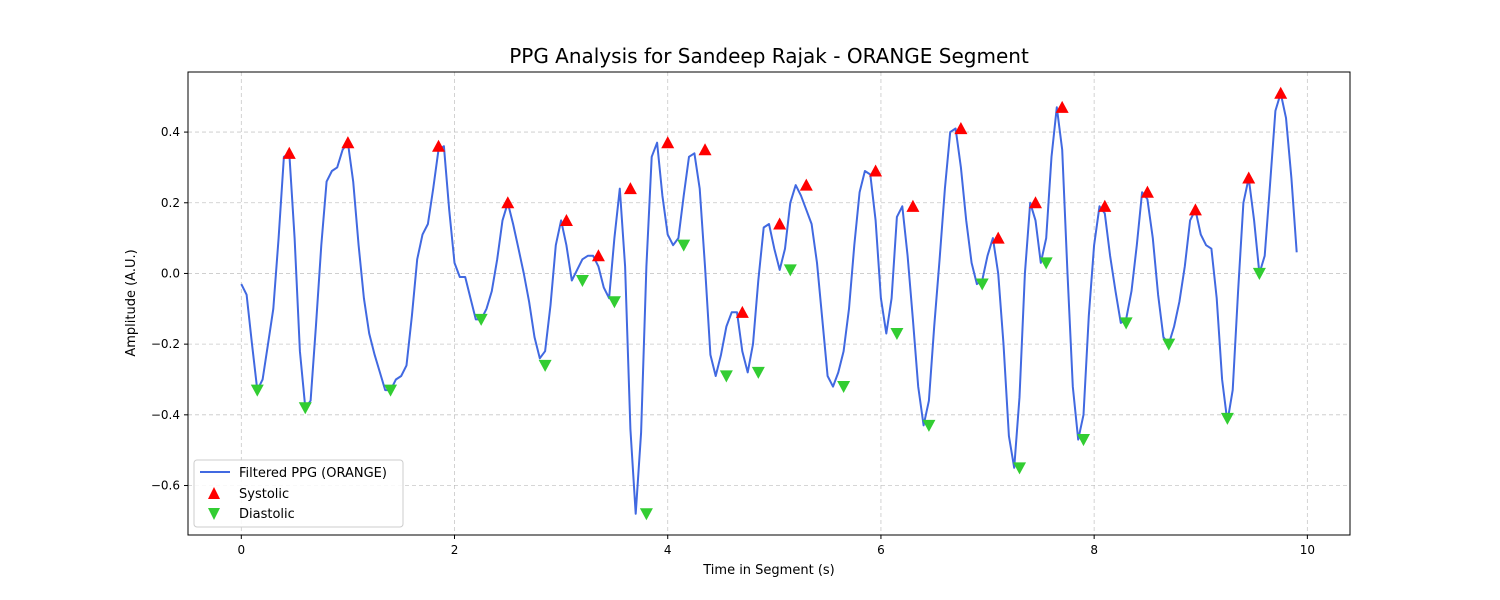  Describe the element at coordinates (264, 494) in the screenshot. I see `legend-label-systolic: Systolic` at that location.